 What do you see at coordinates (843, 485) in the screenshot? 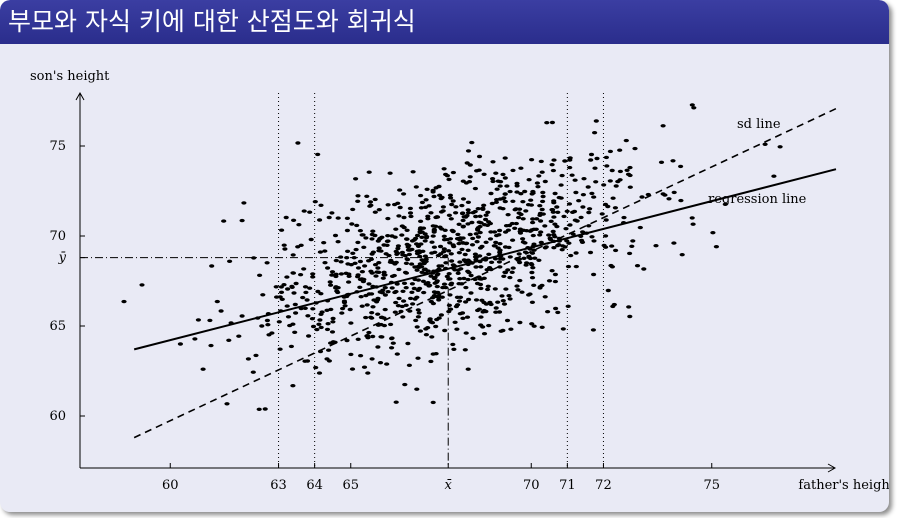
I see `x-axis-label: father's height` at bounding box center [843, 485].